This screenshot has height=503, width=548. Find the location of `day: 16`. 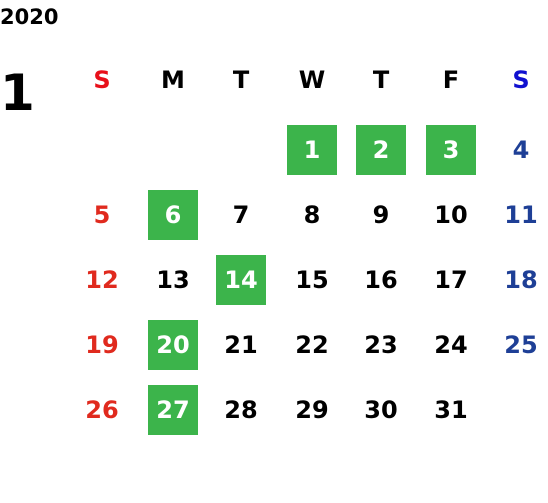

day: 16 is located at coordinates (380, 280).